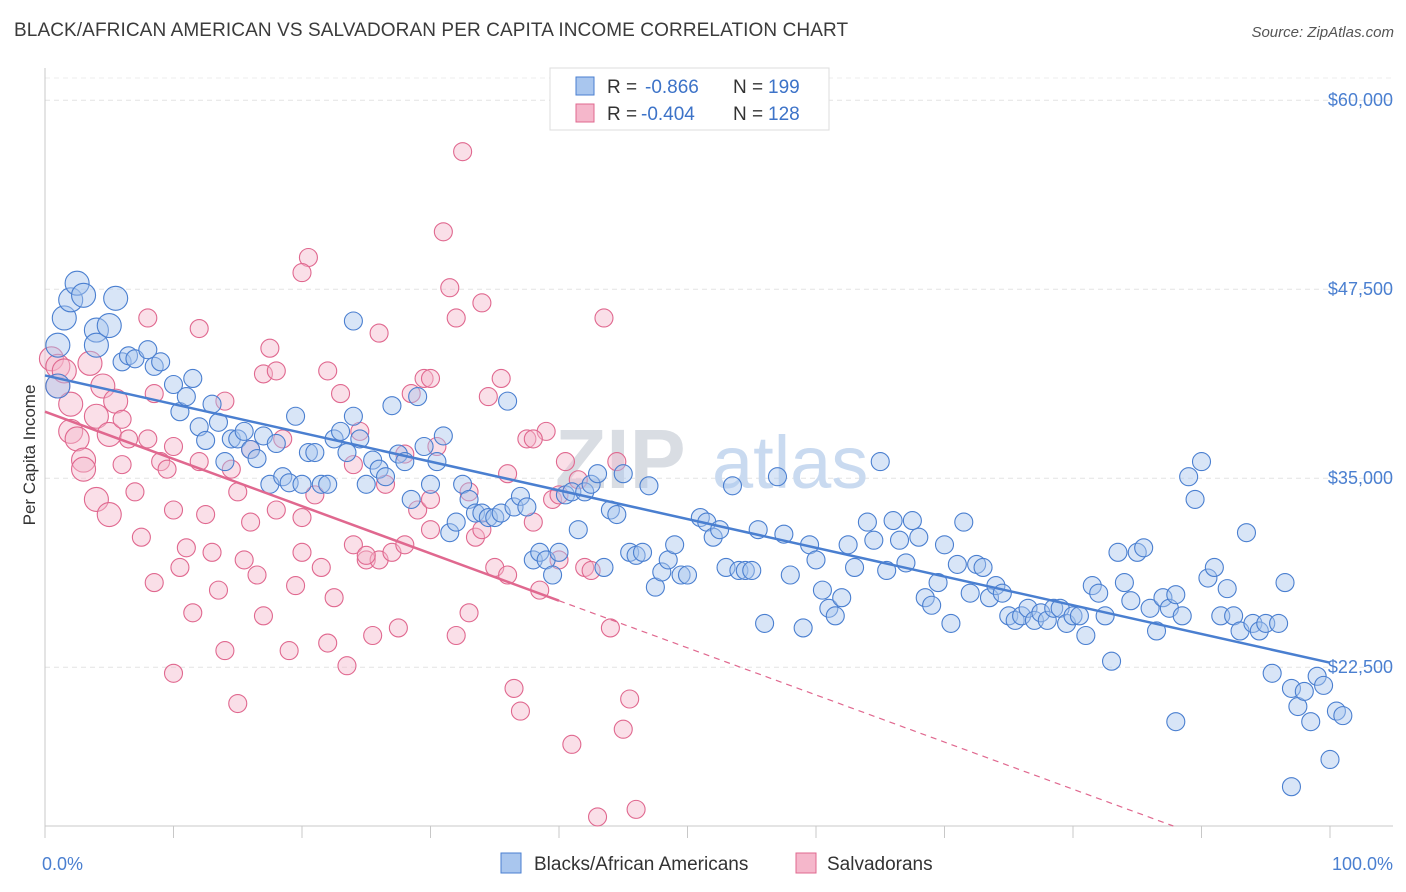  Describe the element at coordinates (1362, 864) in the screenshot. I see `x-tick-label-1: 100.0%` at that location.